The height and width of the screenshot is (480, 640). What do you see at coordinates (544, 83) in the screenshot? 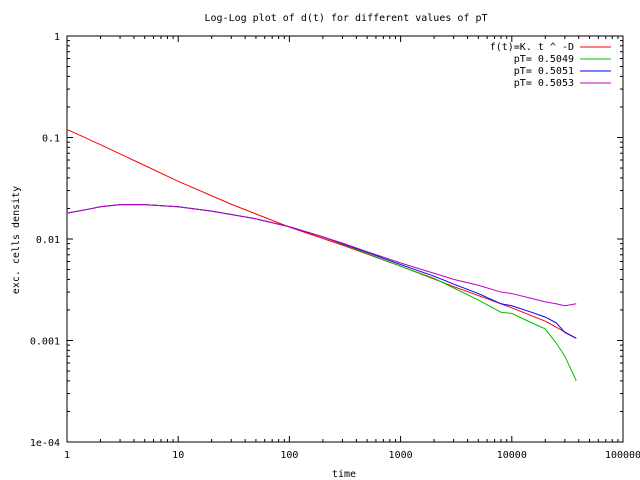
I see `legend-label: pT= 0.5053` at bounding box center [544, 83].